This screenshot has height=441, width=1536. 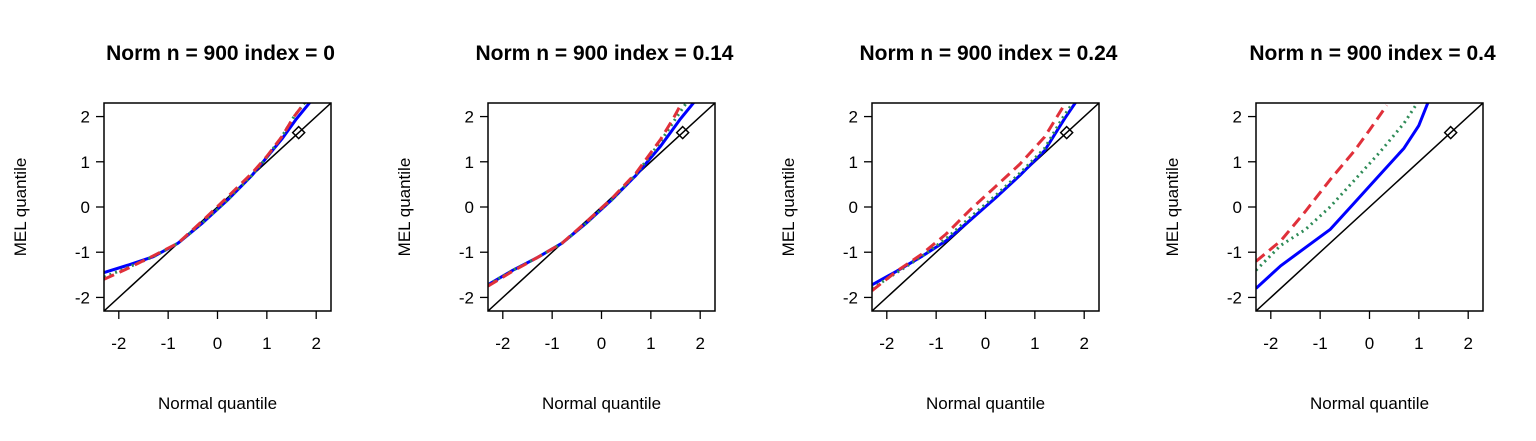 What do you see at coordinates (605, 53) in the screenshot?
I see `chart-title: Norm n = 900 index = 0.14` at bounding box center [605, 53].